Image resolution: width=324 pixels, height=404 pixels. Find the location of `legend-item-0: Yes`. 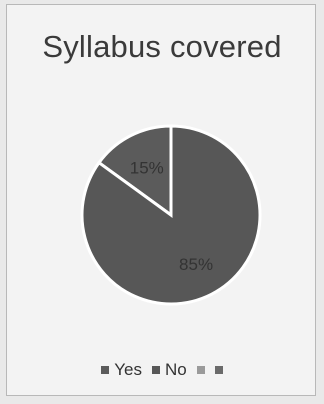

legend-item-0: Yes is located at coordinates (121, 370).